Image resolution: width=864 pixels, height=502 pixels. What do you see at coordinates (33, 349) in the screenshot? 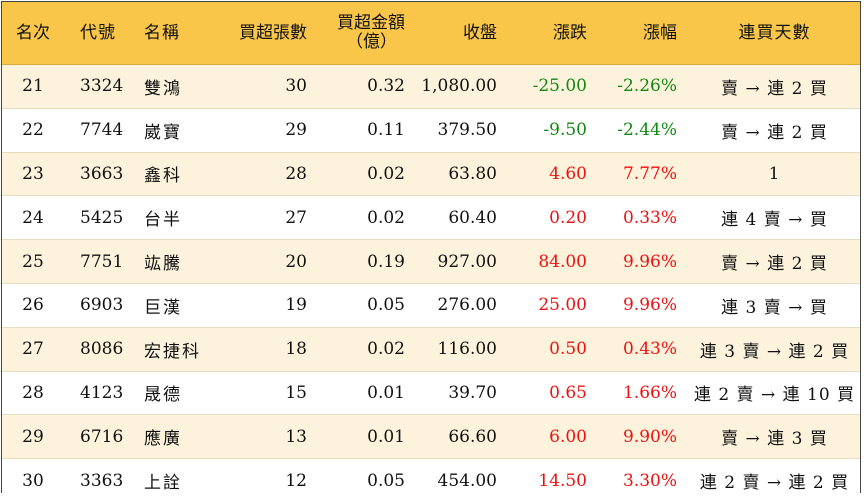
I see `cell-rank: 27` at bounding box center [33, 349].